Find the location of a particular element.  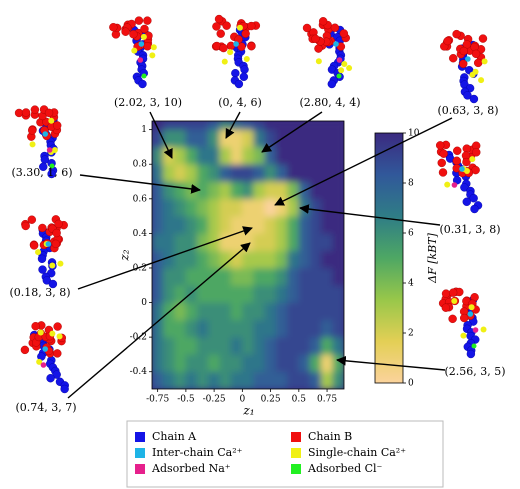

colorbar-tick-label: 10 is located at coordinates (414, 134).